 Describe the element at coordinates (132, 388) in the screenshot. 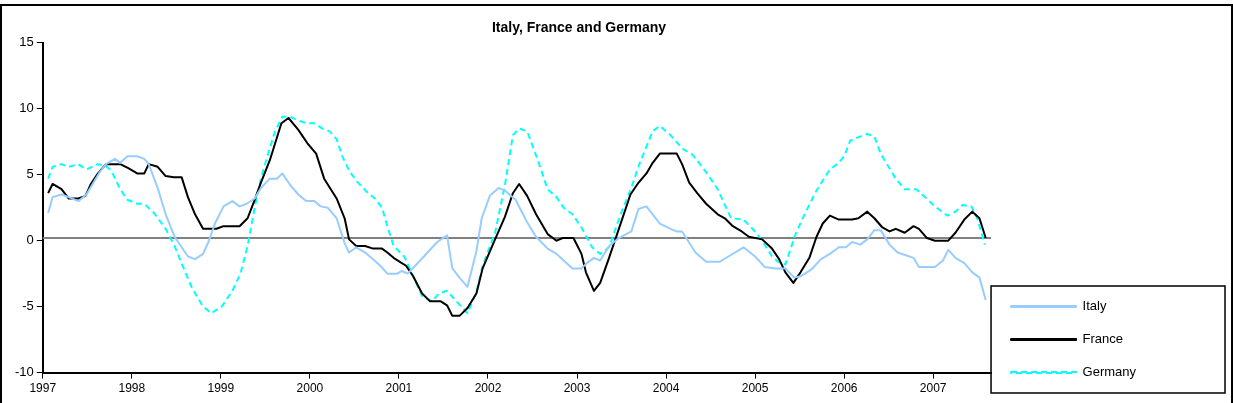

I see `x-tick-label: 1998` at that location.